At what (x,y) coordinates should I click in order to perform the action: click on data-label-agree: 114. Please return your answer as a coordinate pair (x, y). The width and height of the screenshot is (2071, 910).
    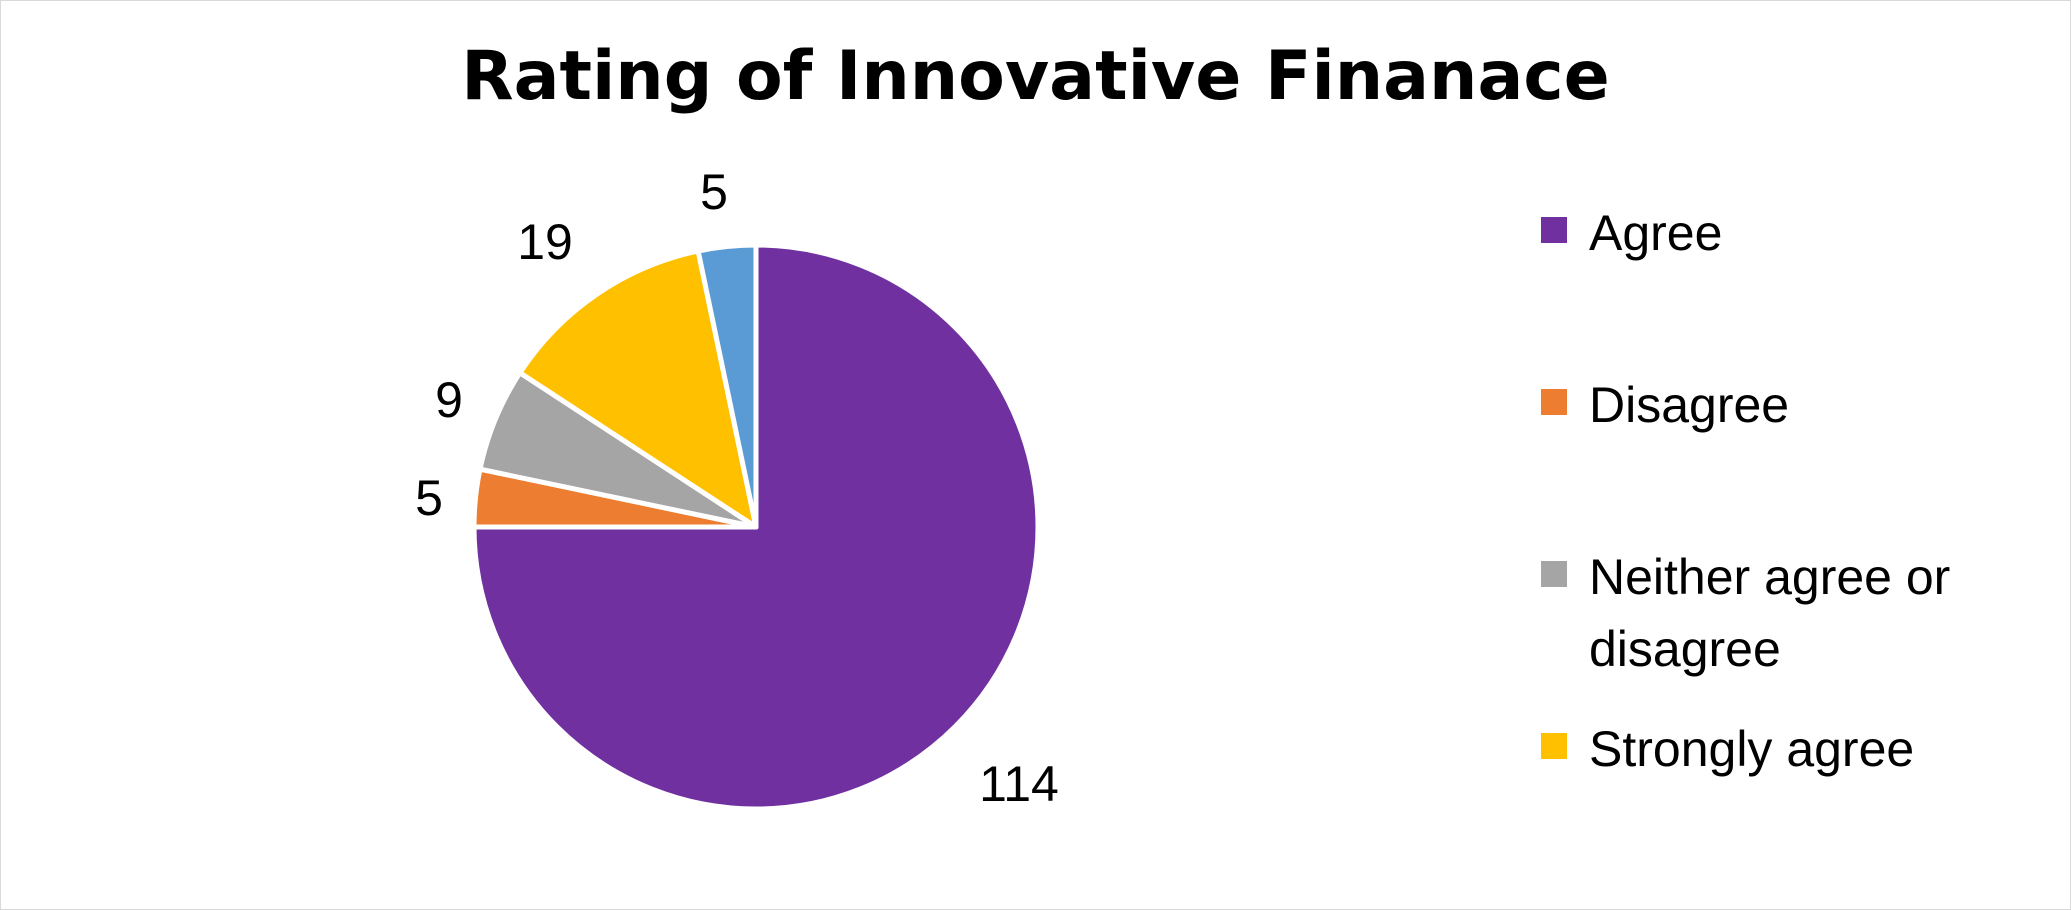
    Looking at the image, I should click on (1019, 784).